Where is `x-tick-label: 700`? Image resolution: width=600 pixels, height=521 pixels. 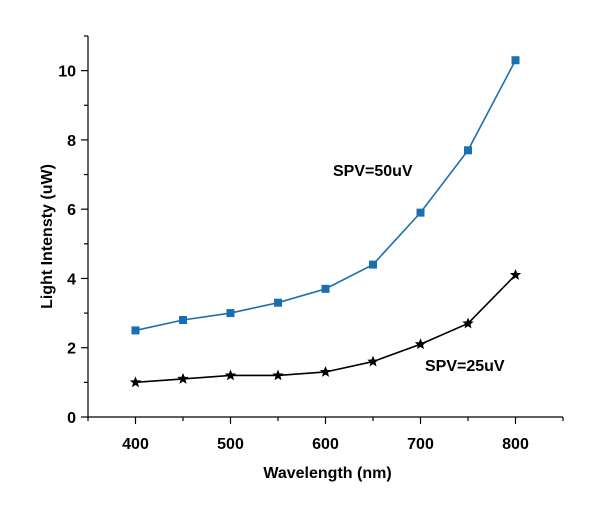
x-tick-label: 700 is located at coordinates (420, 444).